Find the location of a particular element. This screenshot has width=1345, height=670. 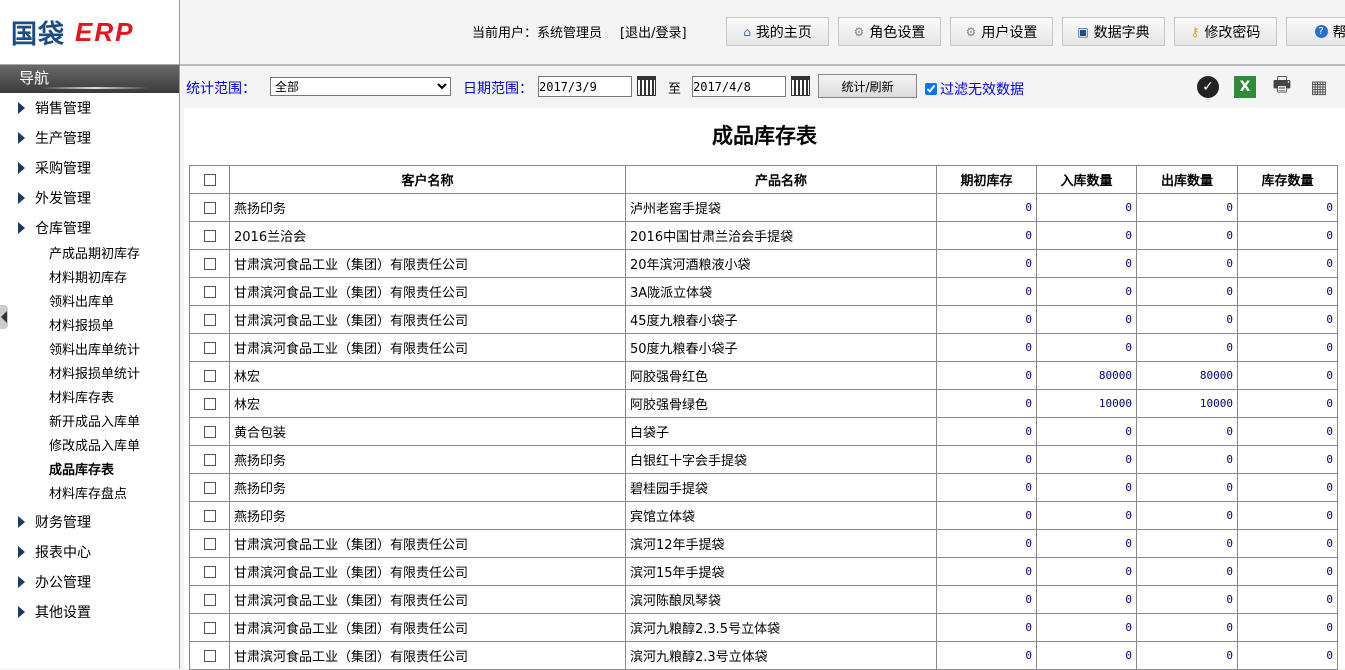

nav-item: 采购管理 is located at coordinates (89, 168).